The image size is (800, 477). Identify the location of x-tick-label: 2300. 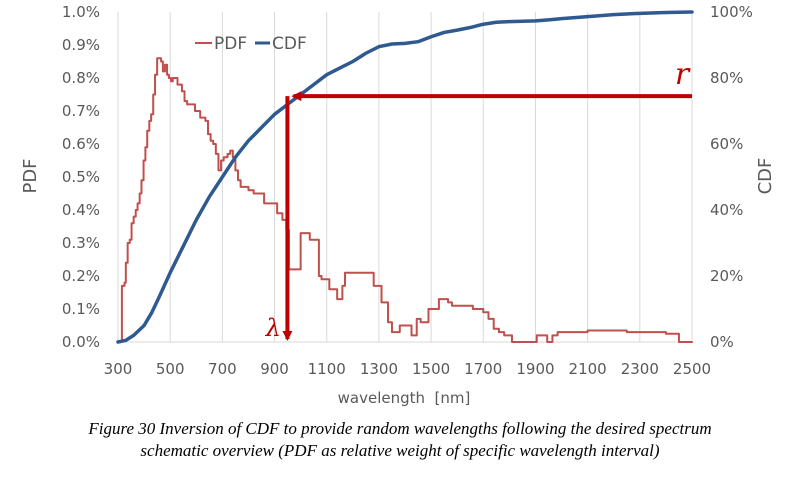
(640, 369).